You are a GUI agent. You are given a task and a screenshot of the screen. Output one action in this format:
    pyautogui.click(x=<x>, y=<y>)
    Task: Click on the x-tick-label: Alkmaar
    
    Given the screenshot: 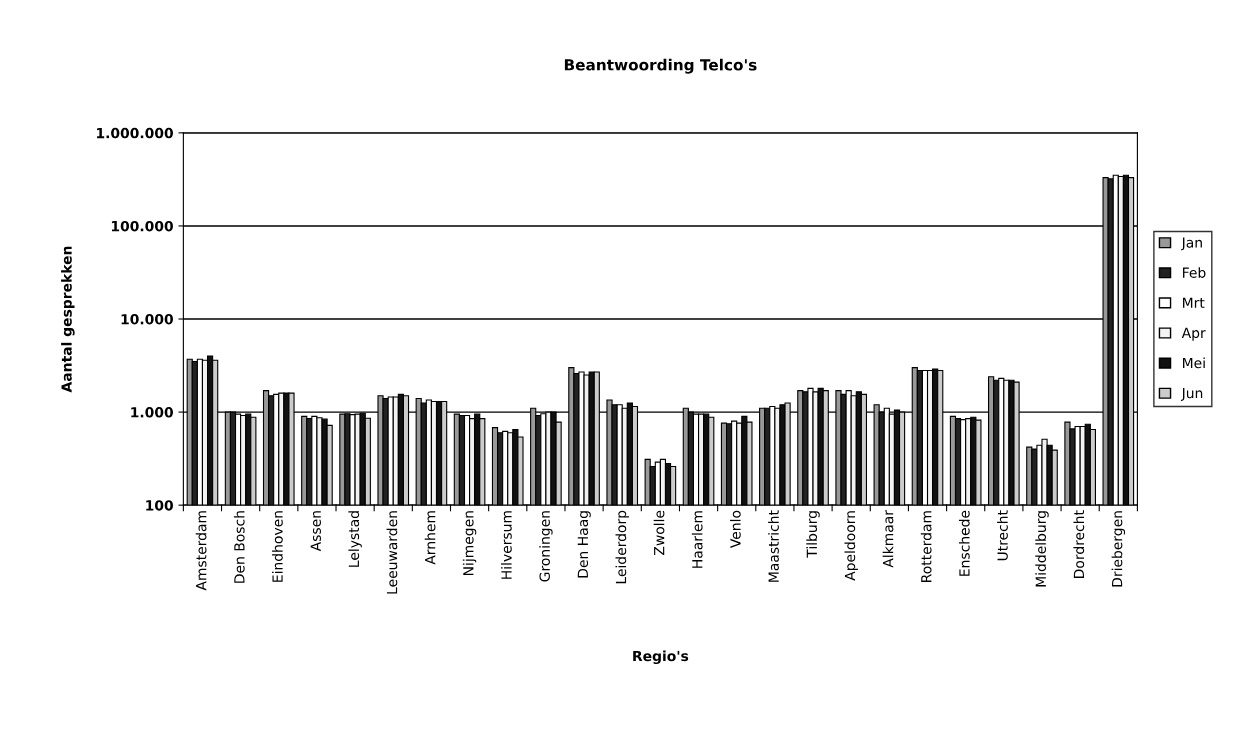 What is the action you would take?
    pyautogui.click(x=888, y=539)
    